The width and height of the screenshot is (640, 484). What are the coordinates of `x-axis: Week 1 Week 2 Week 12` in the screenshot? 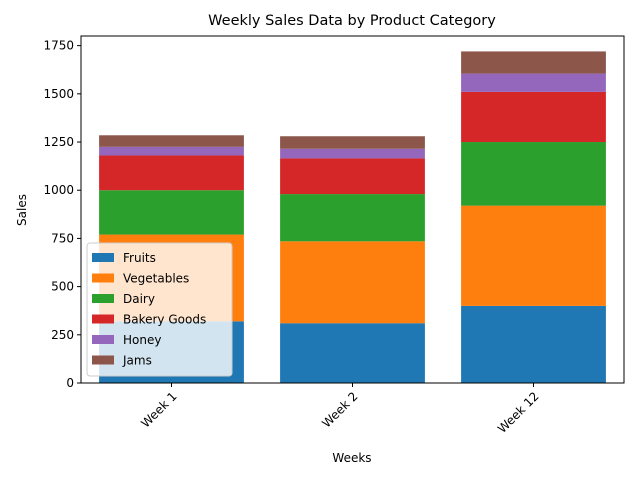 It's located at (340, 409).